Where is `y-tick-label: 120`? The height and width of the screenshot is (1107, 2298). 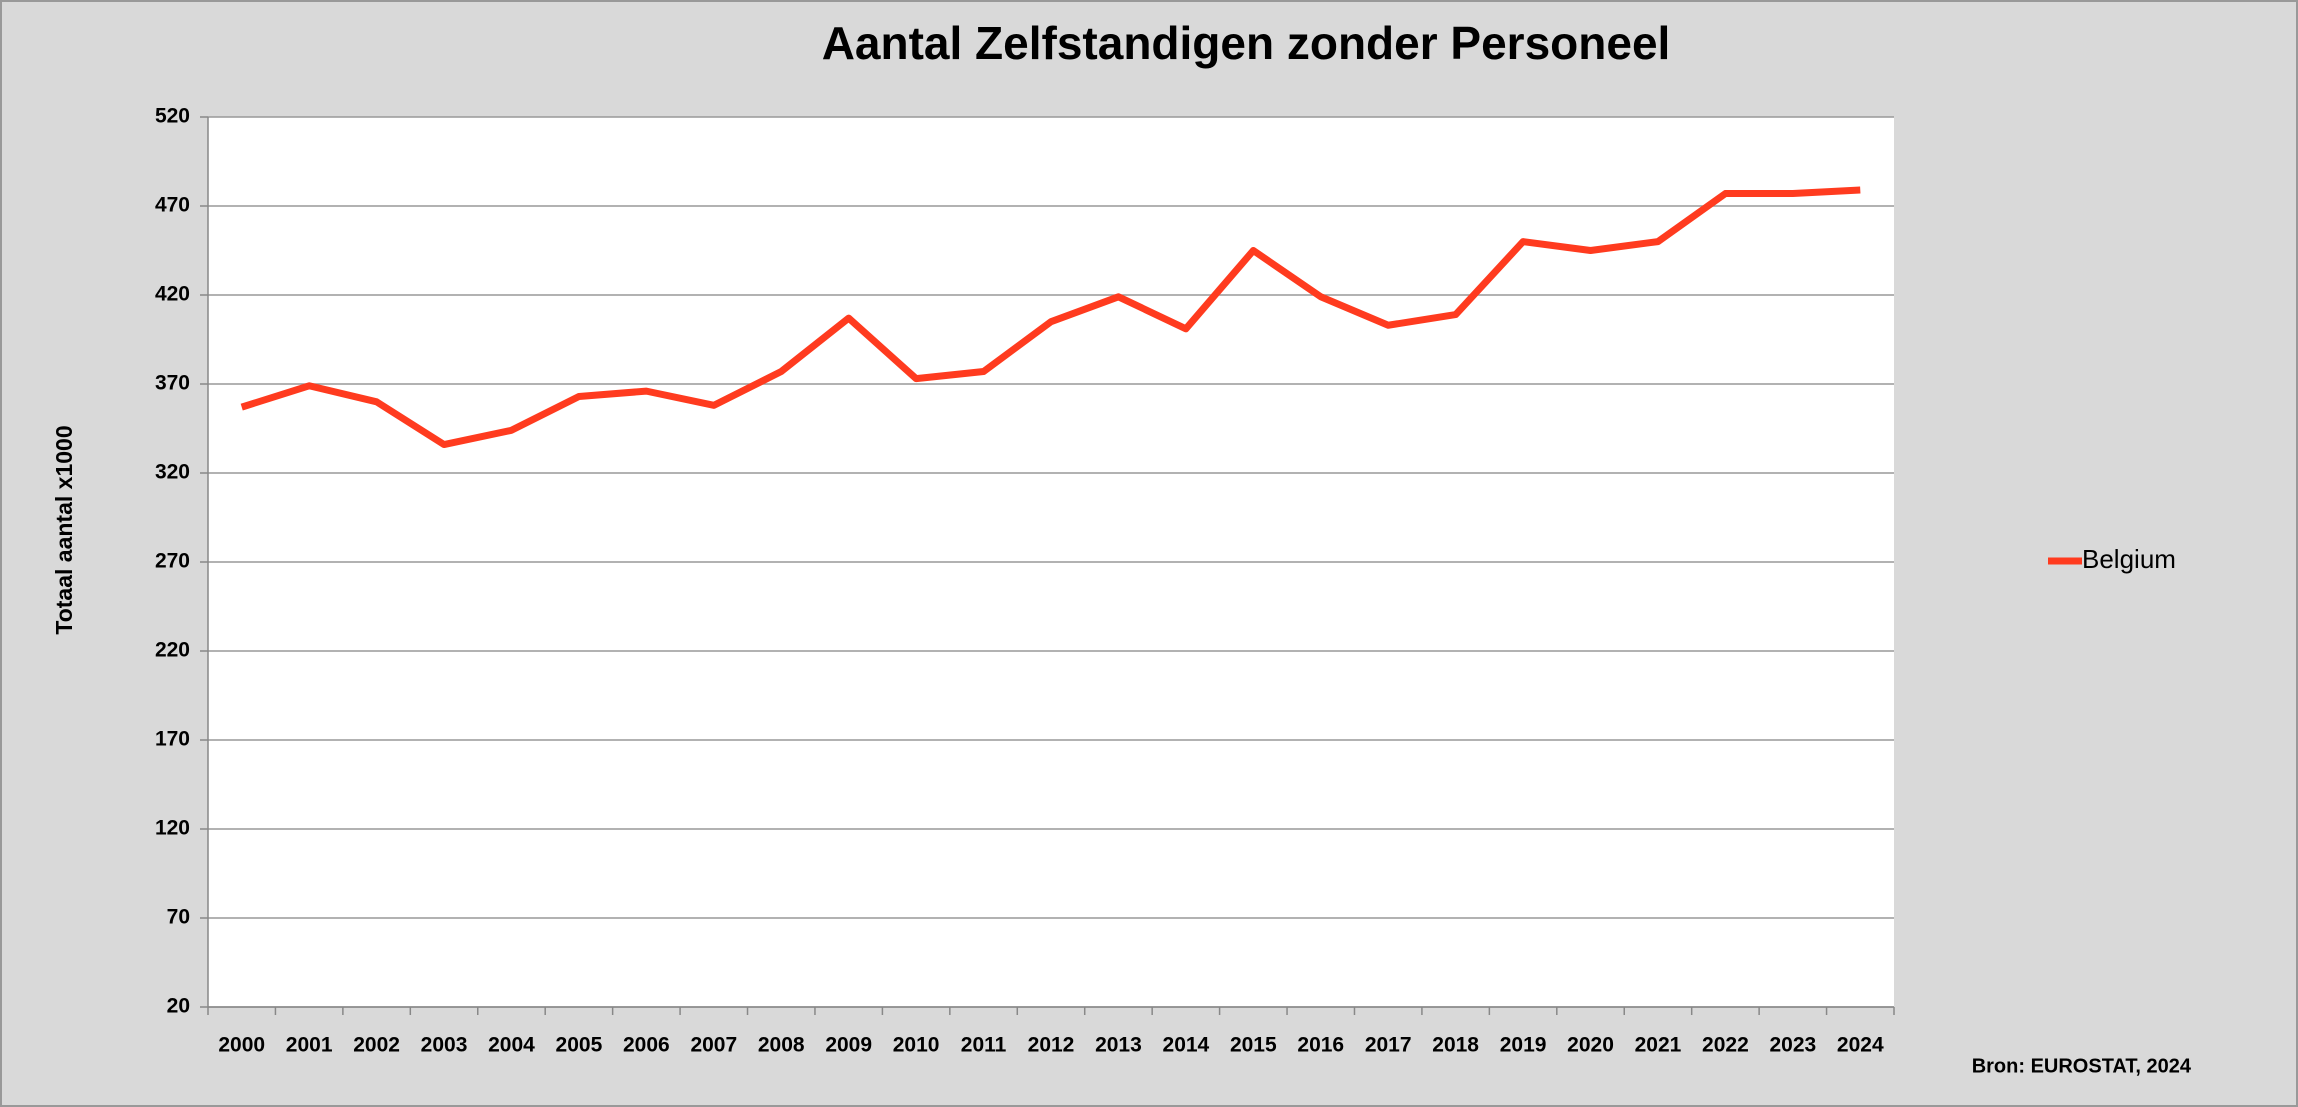 y-tick-label: 120 is located at coordinates (172, 828).